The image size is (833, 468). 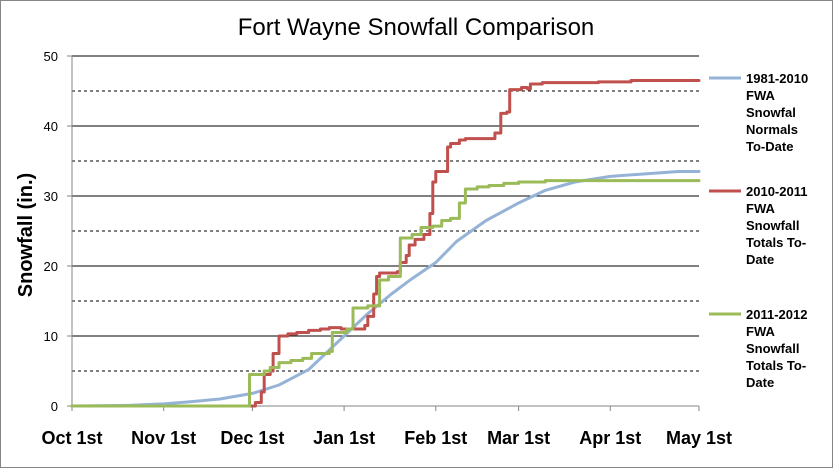 What do you see at coordinates (26, 235) in the screenshot?
I see `y-axis-label: Snowfall (in.)` at bounding box center [26, 235].